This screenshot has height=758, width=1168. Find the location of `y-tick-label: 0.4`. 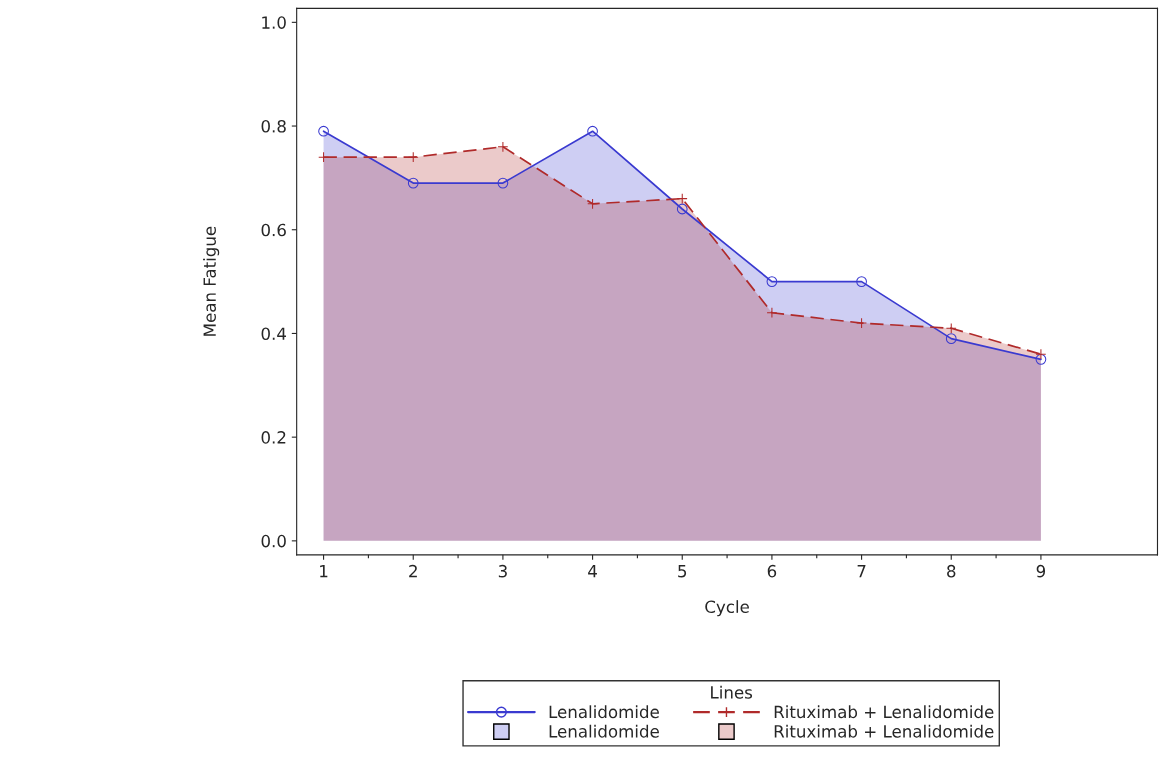

y-tick-label: 0.4 is located at coordinates (274, 334).